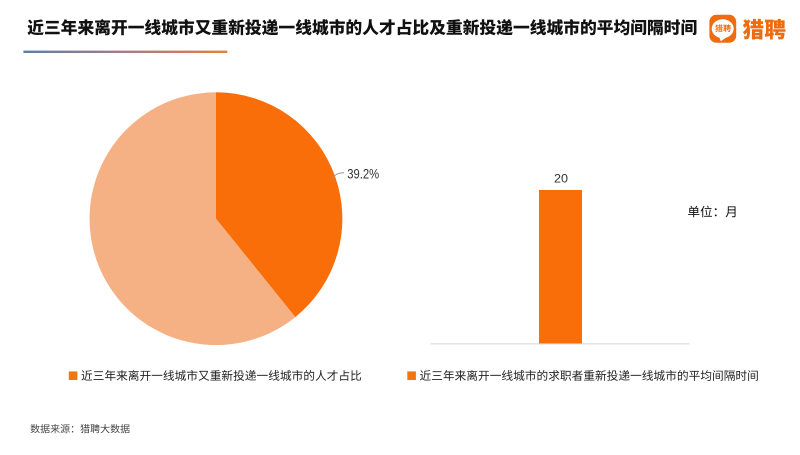 Image resolution: width=800 pixels, height=455 pixels. Describe the element at coordinates (561, 179) in the screenshot. I see `svg-text: 20` at that location.